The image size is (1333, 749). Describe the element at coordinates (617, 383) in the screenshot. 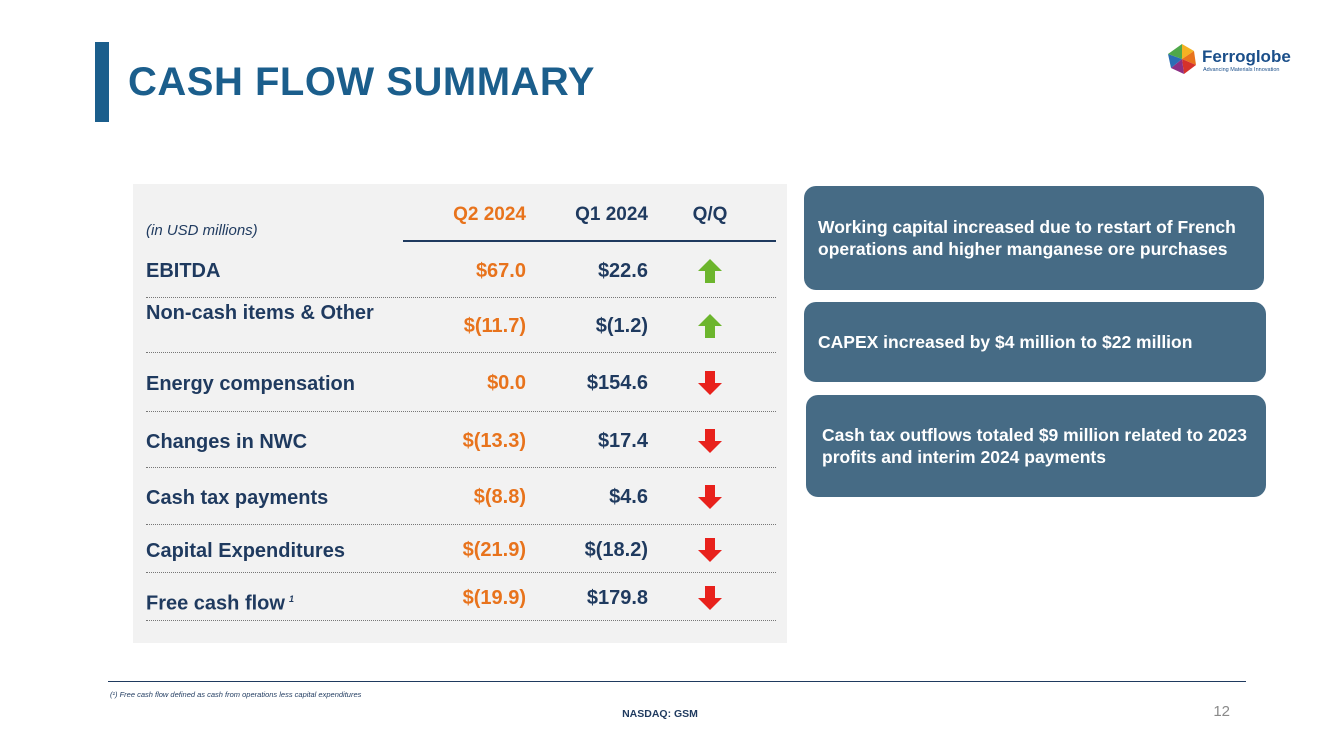

I see `value-q1-2024: $154.6` at that location.